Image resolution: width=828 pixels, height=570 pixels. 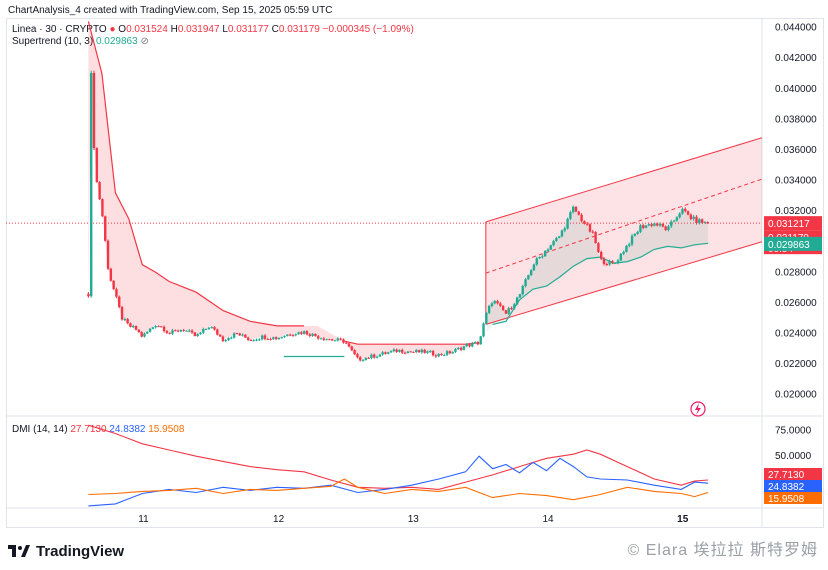 What do you see at coordinates (398, 489) in the screenshot?
I see `dmi-minus-line` at bounding box center [398, 489].